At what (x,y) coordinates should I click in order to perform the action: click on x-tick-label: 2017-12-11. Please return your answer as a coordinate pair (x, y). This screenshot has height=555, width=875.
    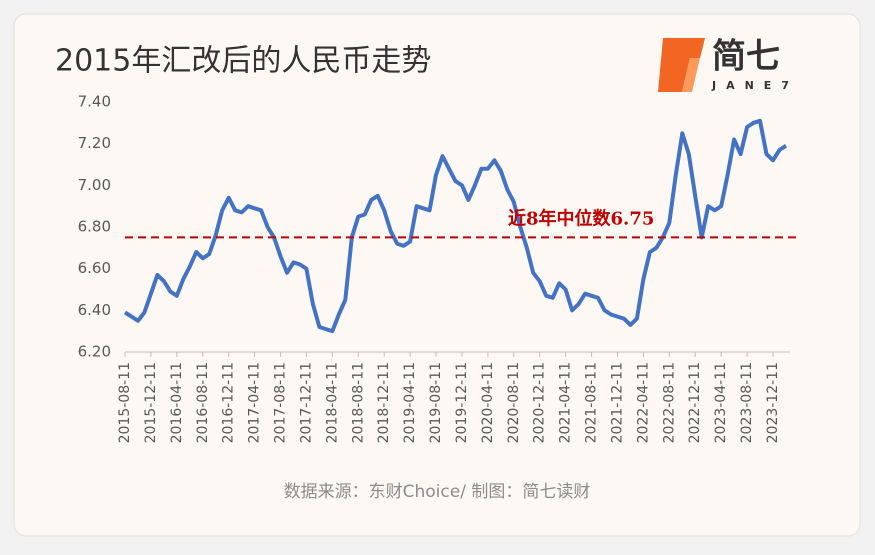
    Looking at the image, I should click on (306, 402).